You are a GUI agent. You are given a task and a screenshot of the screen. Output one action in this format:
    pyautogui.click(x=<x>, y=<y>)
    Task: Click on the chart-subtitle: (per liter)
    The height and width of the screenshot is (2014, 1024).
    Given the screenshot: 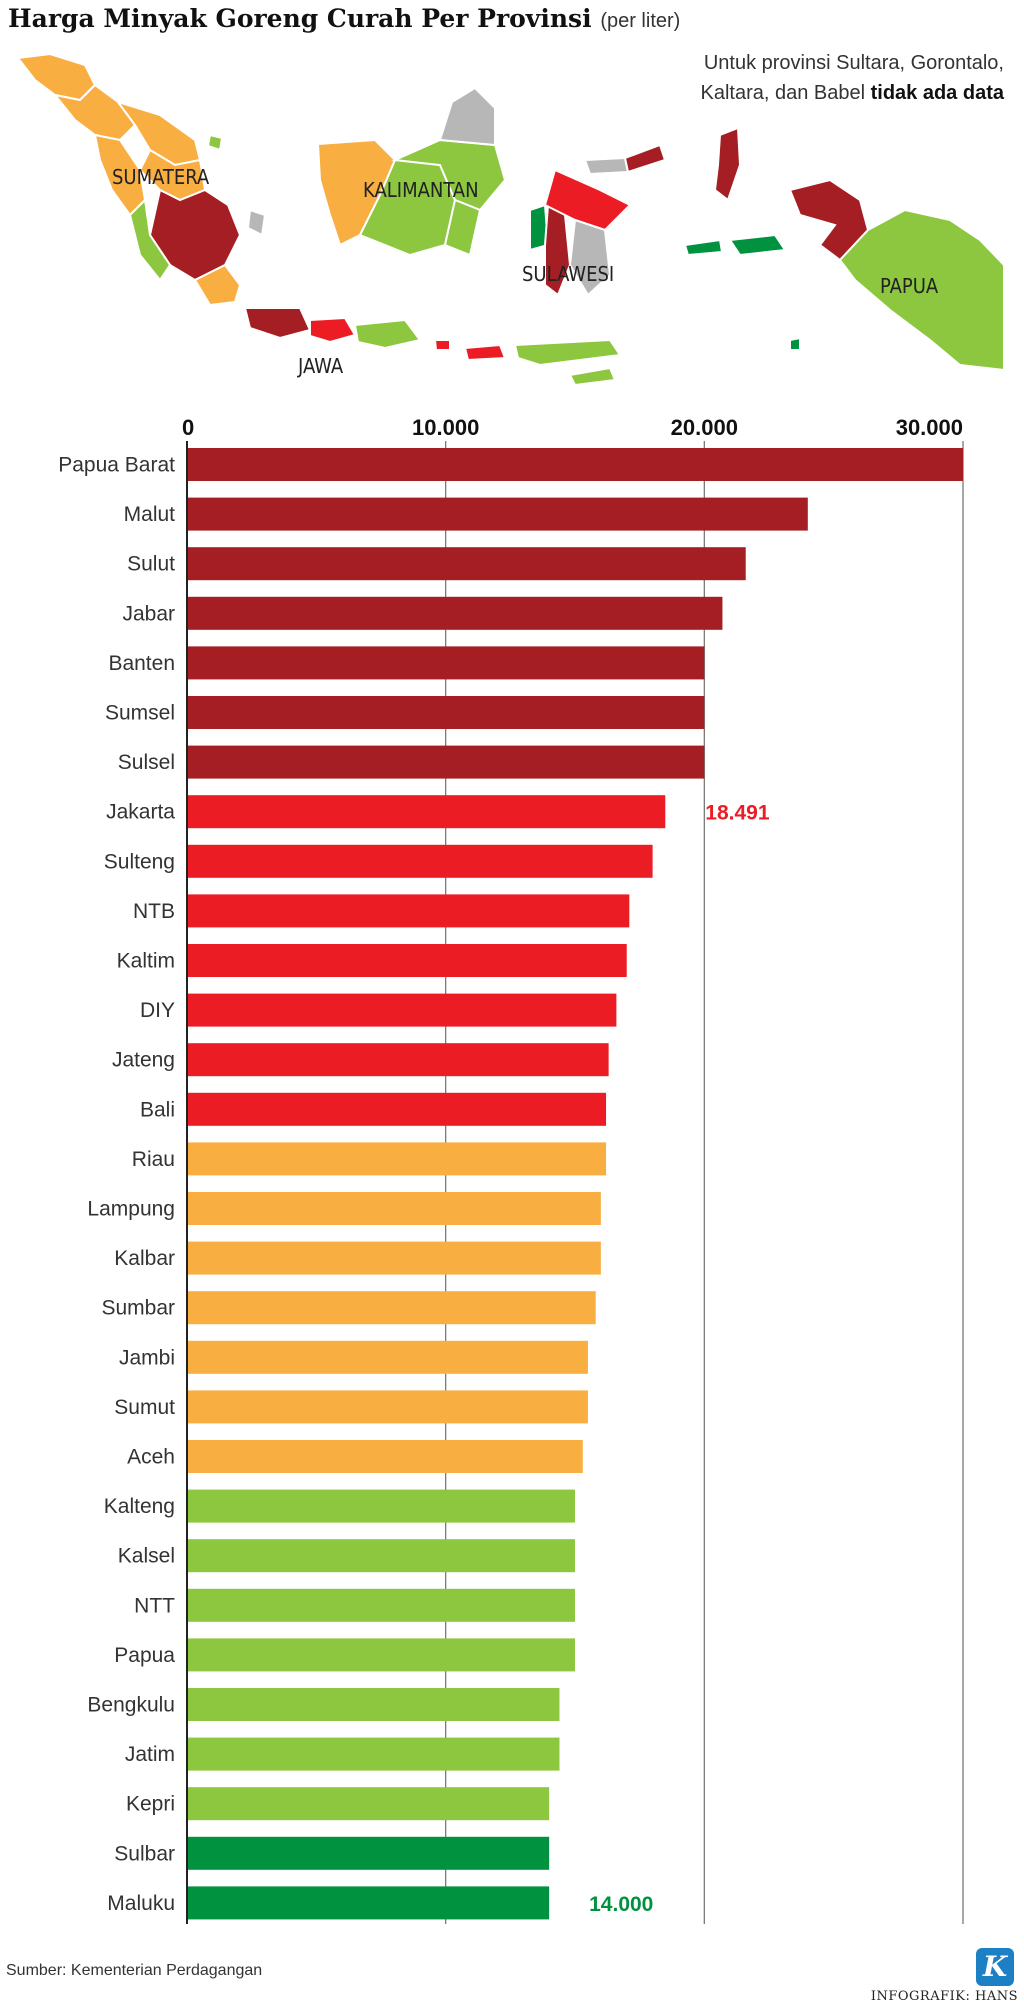 What is the action you would take?
    pyautogui.click(x=640, y=21)
    